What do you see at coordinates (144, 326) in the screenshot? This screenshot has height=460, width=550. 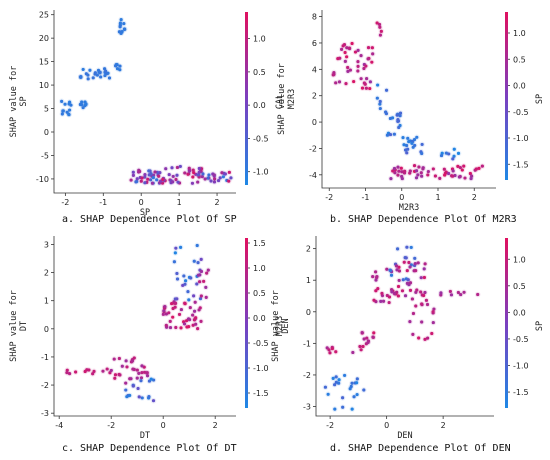 I see `axis-lines` at bounding box center [144, 326].